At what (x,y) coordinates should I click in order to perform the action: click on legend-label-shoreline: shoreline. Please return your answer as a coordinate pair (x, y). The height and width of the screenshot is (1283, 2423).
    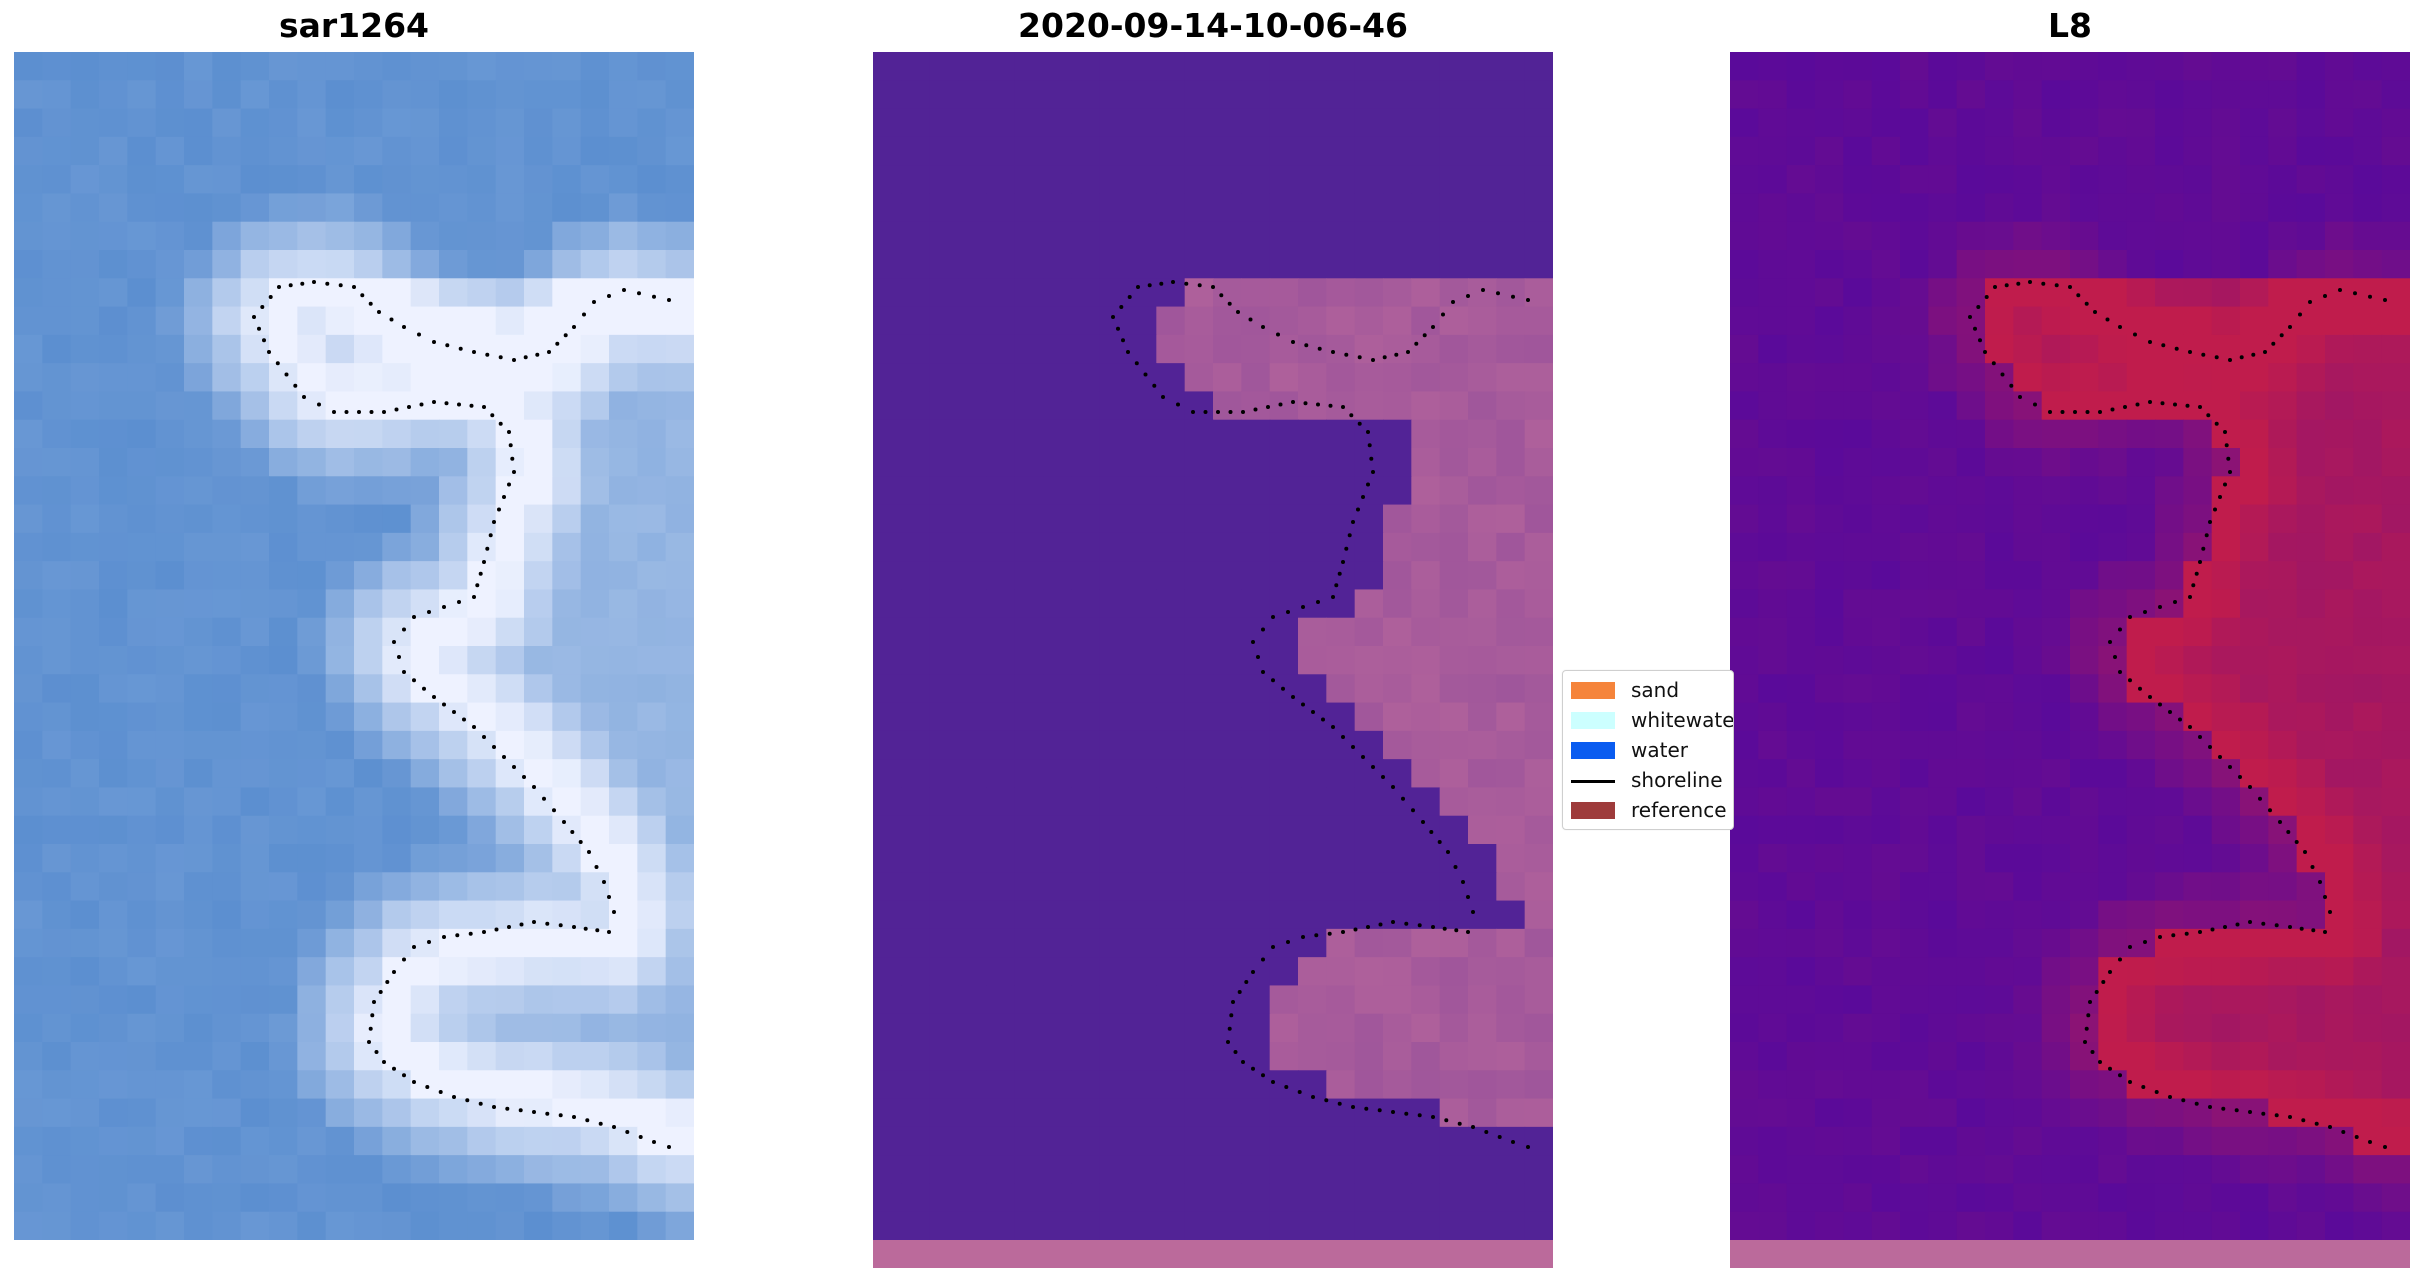
    Looking at the image, I should click on (1677, 780).